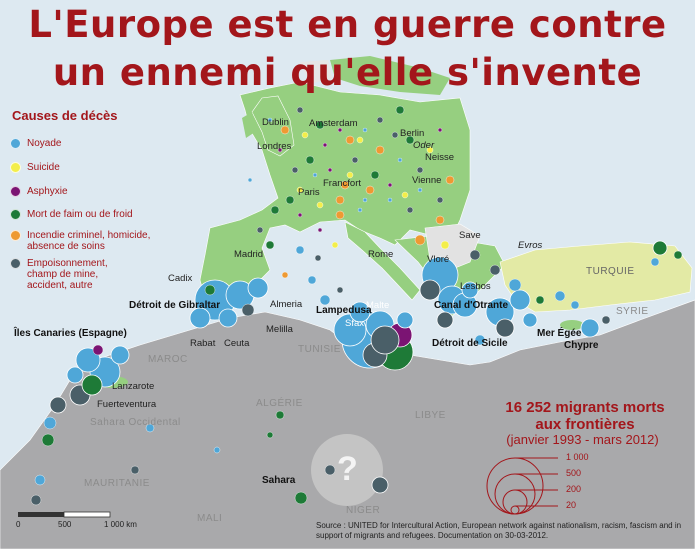 This screenshot has height=549, width=695. I want to click on label-maroc: MAROC, so click(168, 359).